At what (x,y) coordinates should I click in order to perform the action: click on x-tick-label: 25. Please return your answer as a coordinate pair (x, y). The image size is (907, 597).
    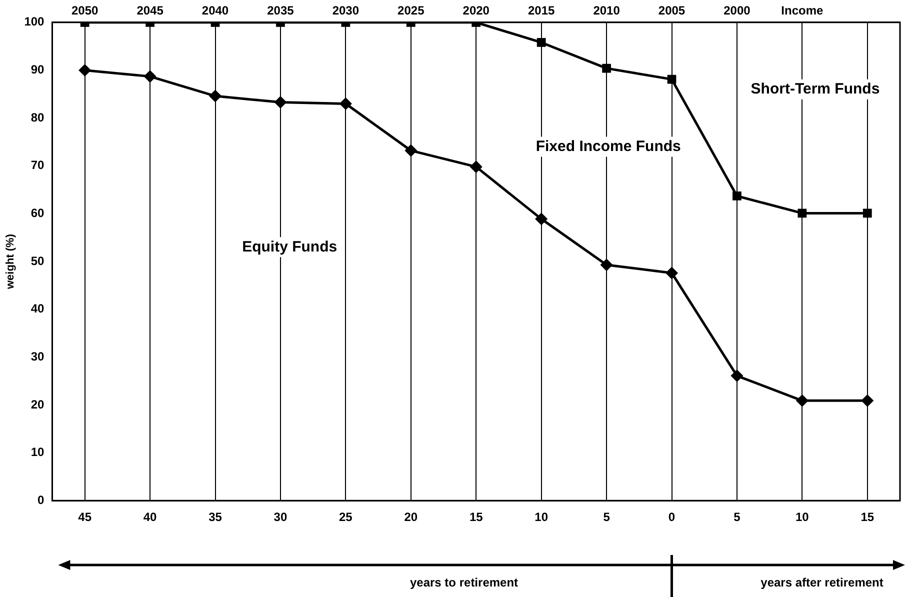
    Looking at the image, I should click on (346, 517).